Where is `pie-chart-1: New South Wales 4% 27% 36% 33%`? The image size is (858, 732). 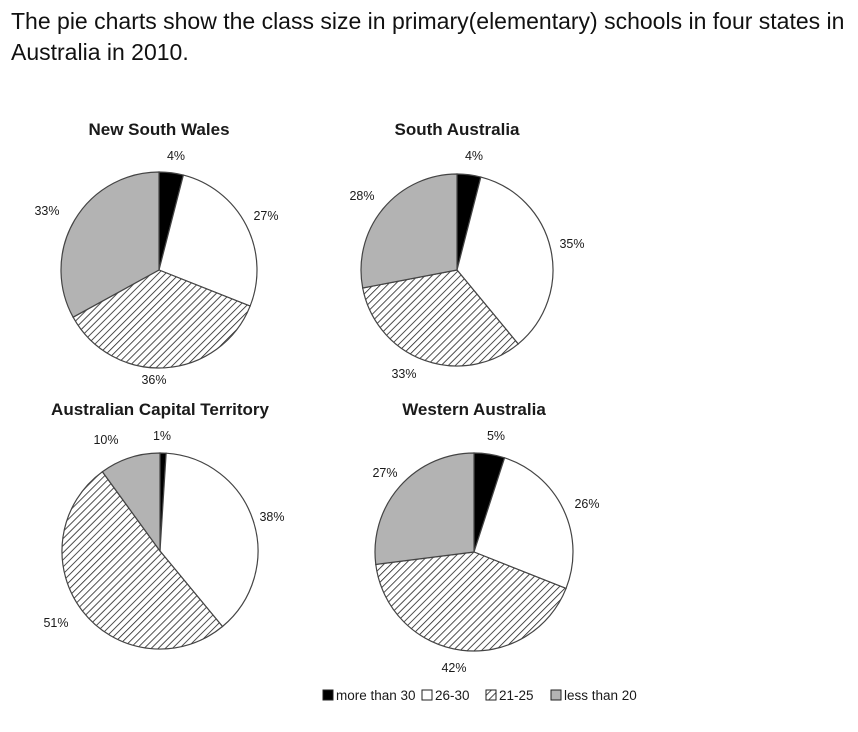 pie-chart-1: New South Wales 4% 27% 36% 33% is located at coordinates (156, 253).